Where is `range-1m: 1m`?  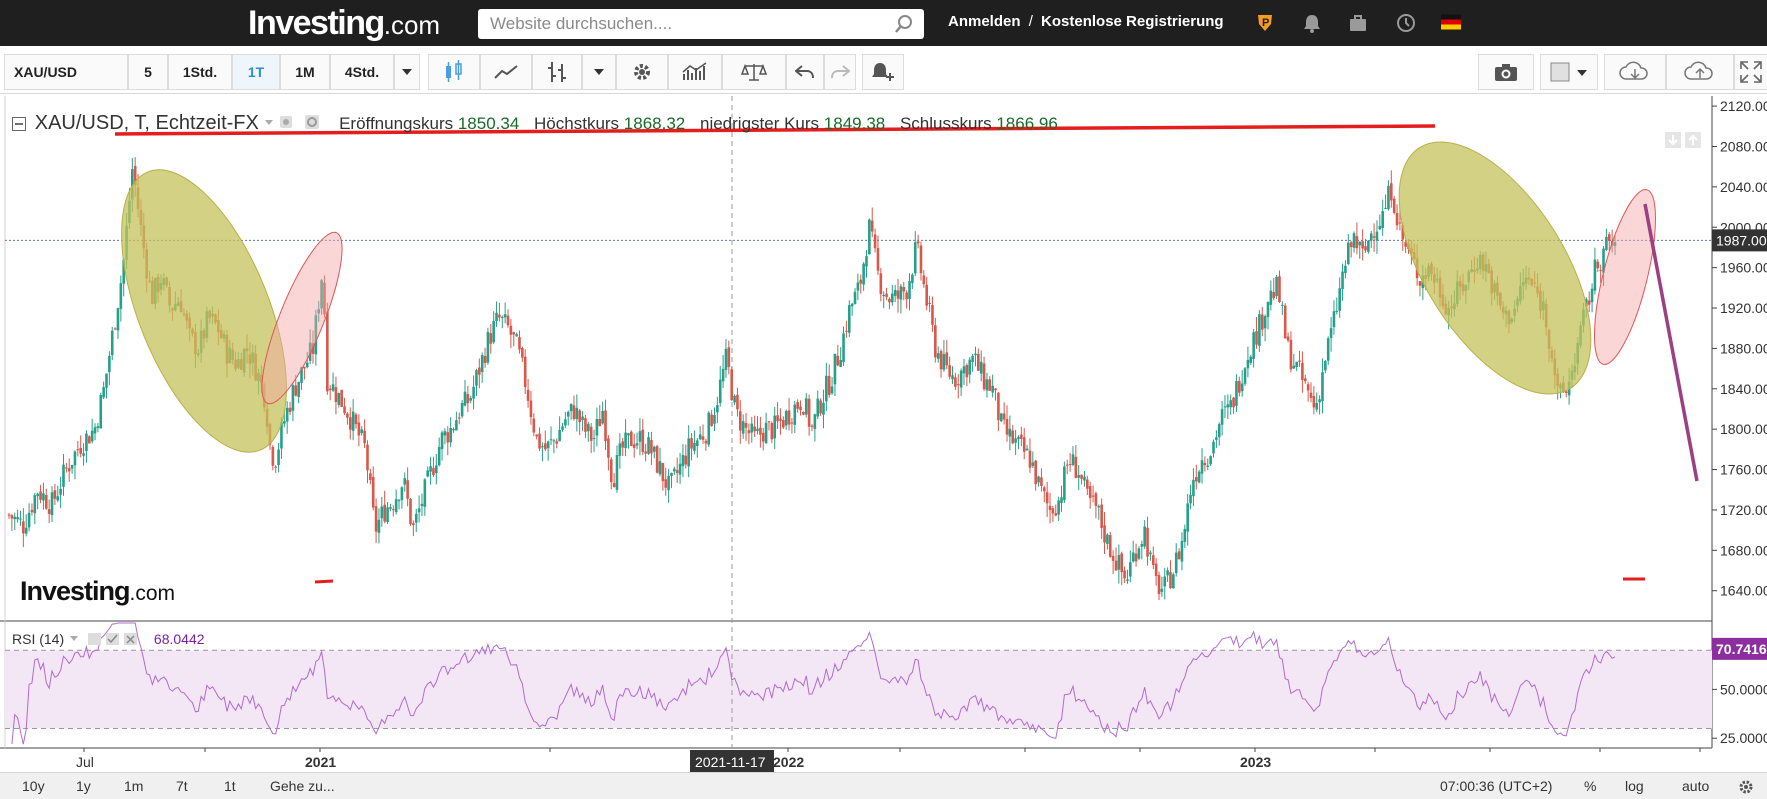 range-1m: 1m is located at coordinates (134, 786).